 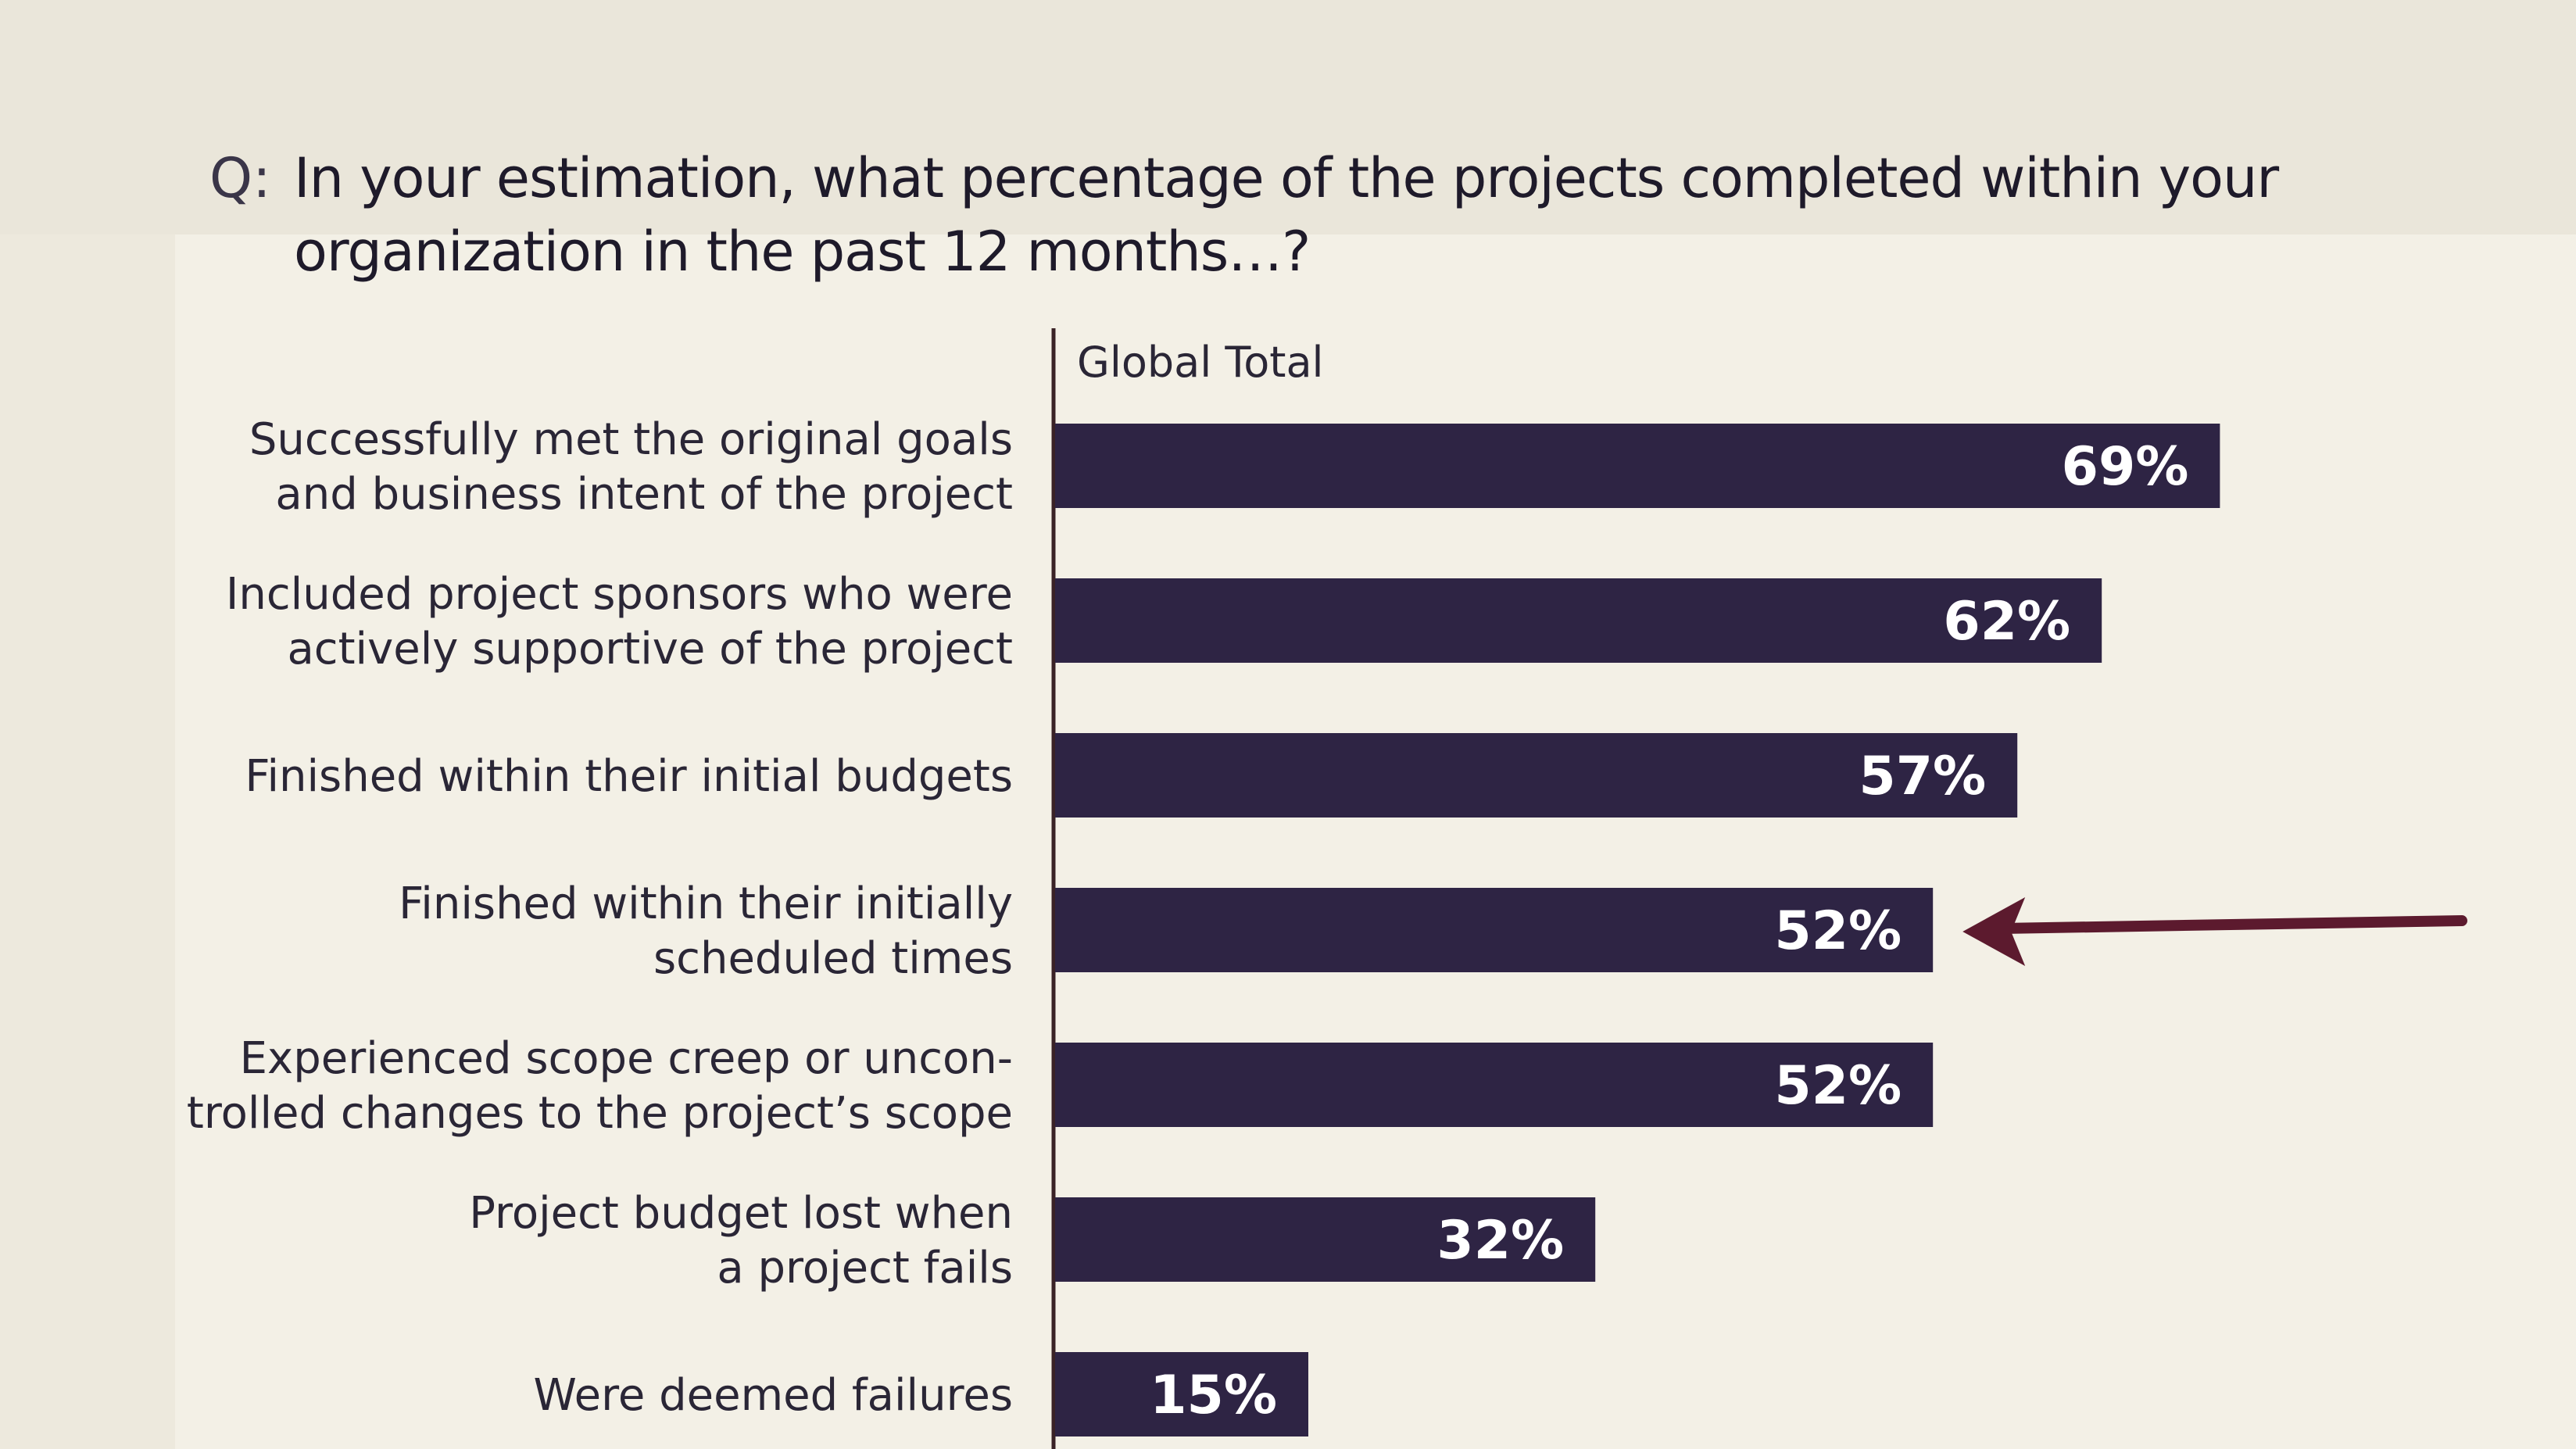 I want to click on value-label-2: 57%, so click(x=1922, y=776).